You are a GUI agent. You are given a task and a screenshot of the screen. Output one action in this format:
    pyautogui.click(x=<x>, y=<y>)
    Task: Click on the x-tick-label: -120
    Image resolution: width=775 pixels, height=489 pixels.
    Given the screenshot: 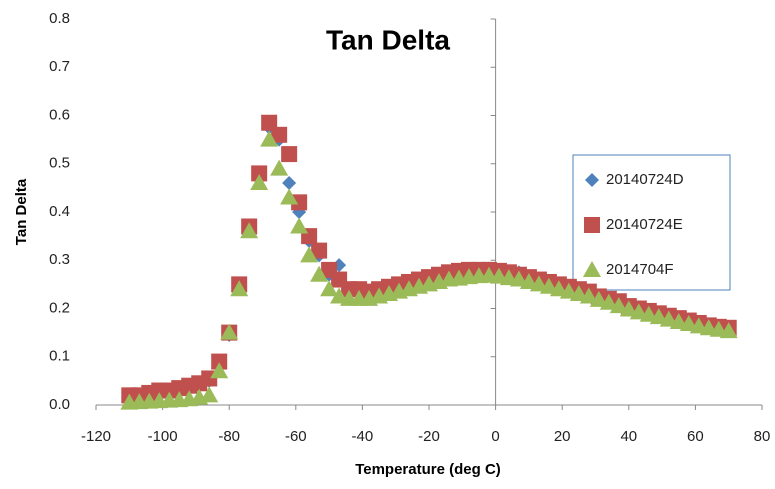 What is the action you would take?
    pyautogui.click(x=96, y=436)
    